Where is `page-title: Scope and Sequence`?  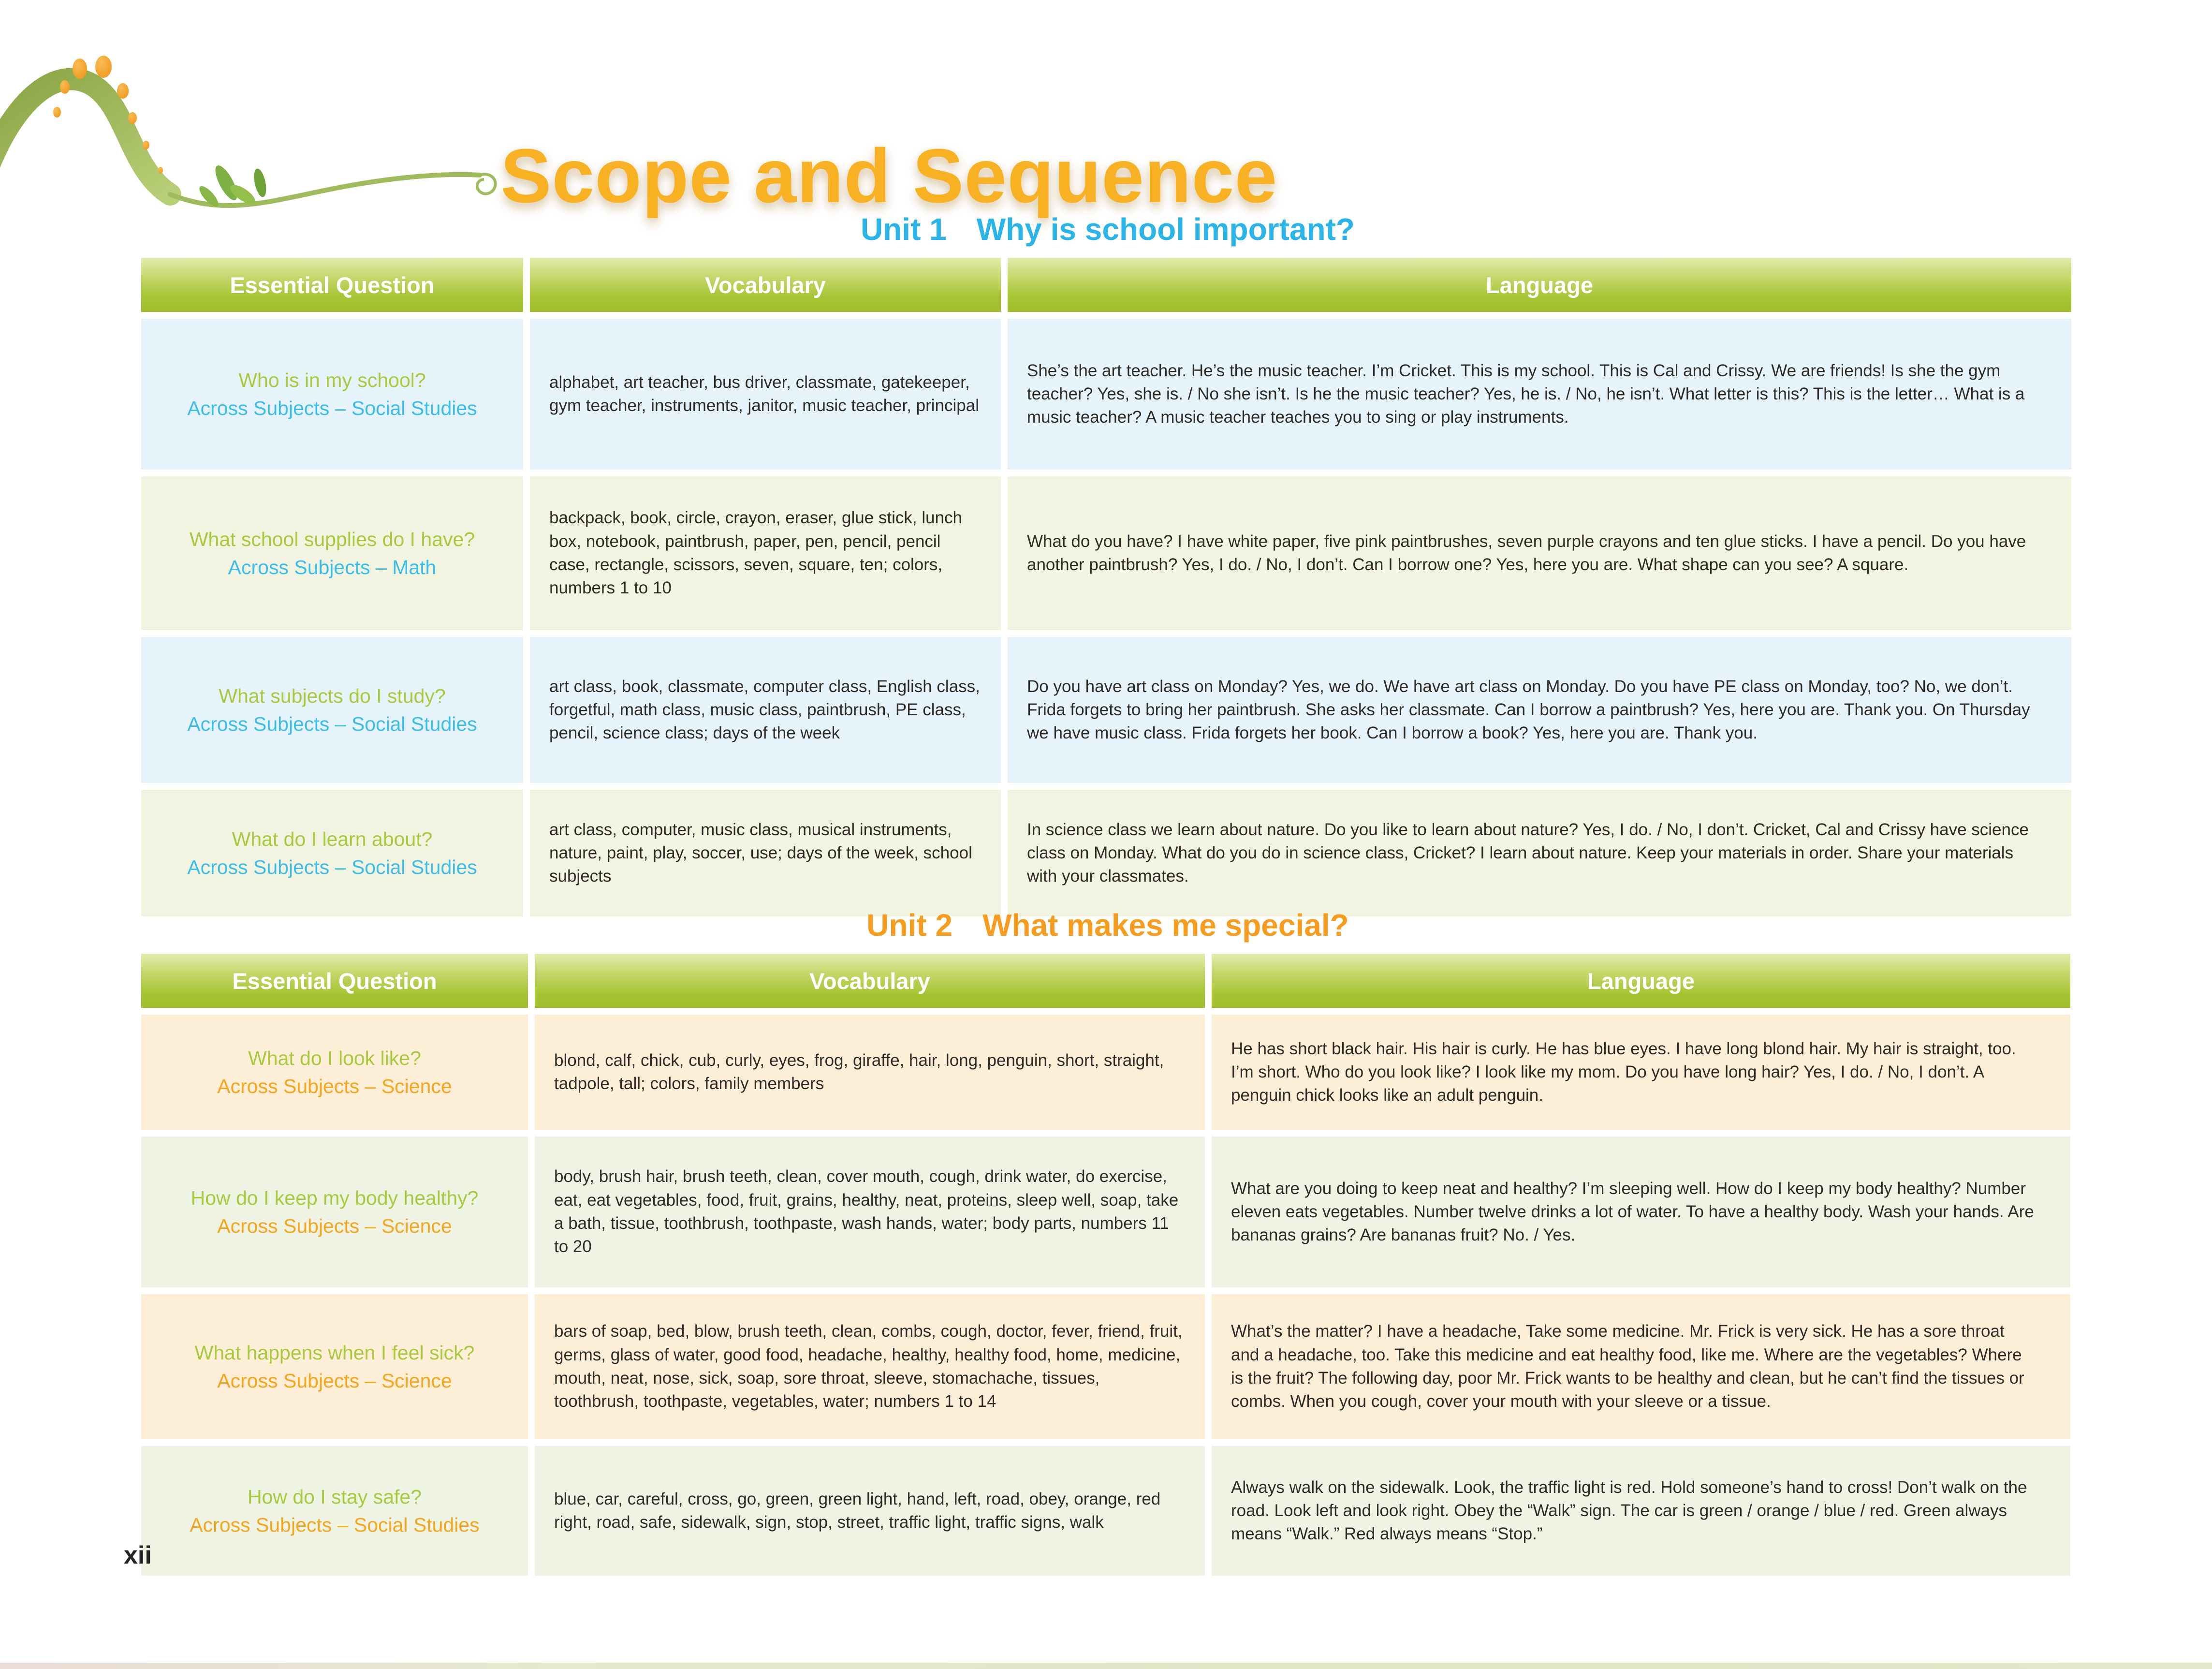
page-title: Scope and Sequence is located at coordinates (889, 176).